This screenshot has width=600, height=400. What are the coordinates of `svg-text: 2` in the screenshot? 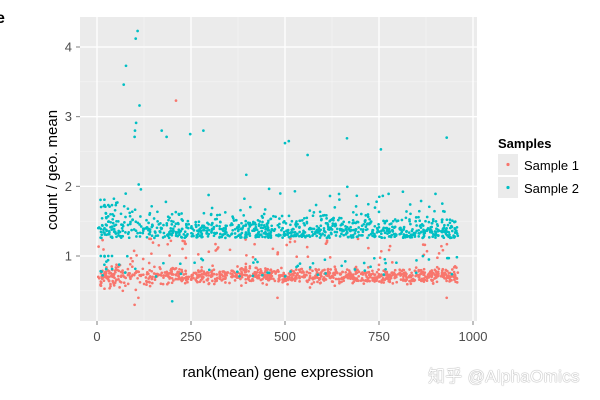 It's located at (68, 186).